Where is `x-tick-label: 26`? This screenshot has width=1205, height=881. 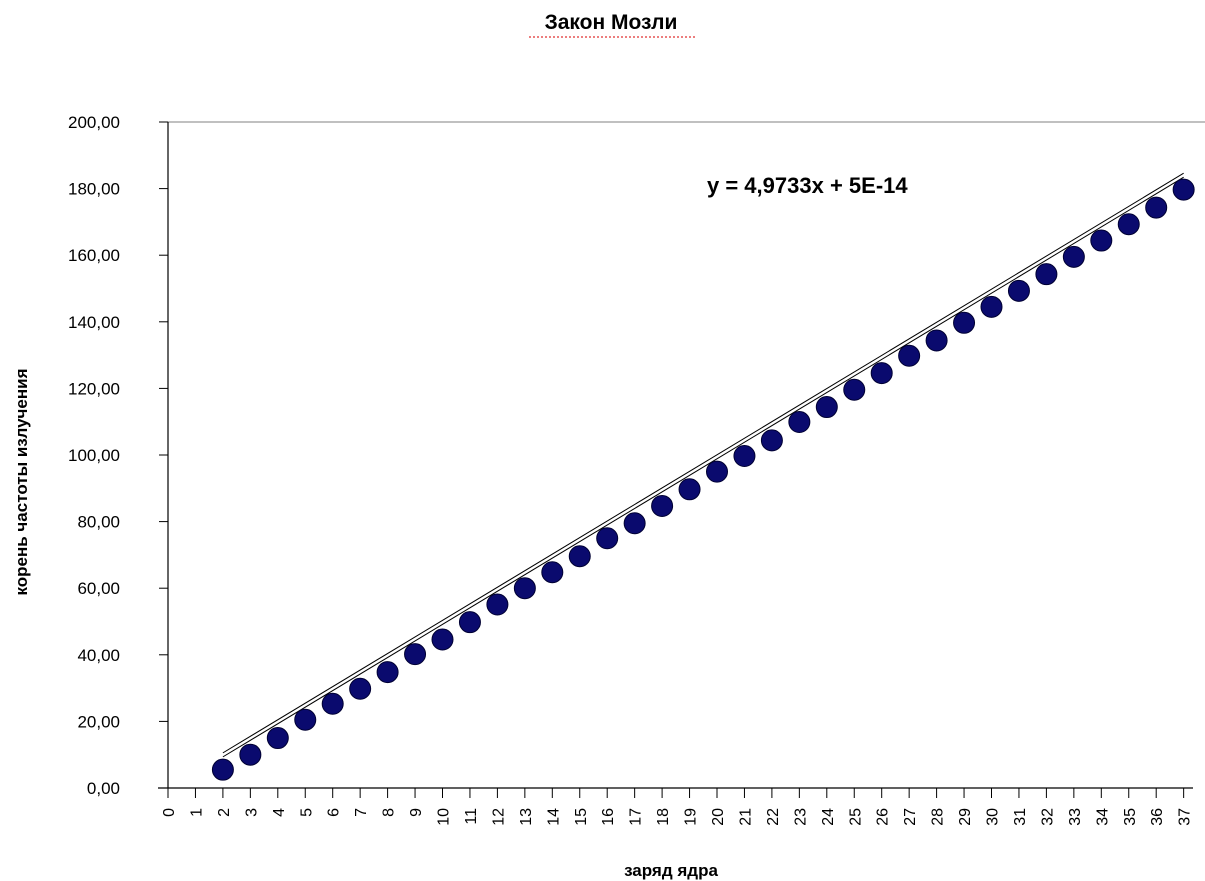 x-tick-label: 26 is located at coordinates (883, 817).